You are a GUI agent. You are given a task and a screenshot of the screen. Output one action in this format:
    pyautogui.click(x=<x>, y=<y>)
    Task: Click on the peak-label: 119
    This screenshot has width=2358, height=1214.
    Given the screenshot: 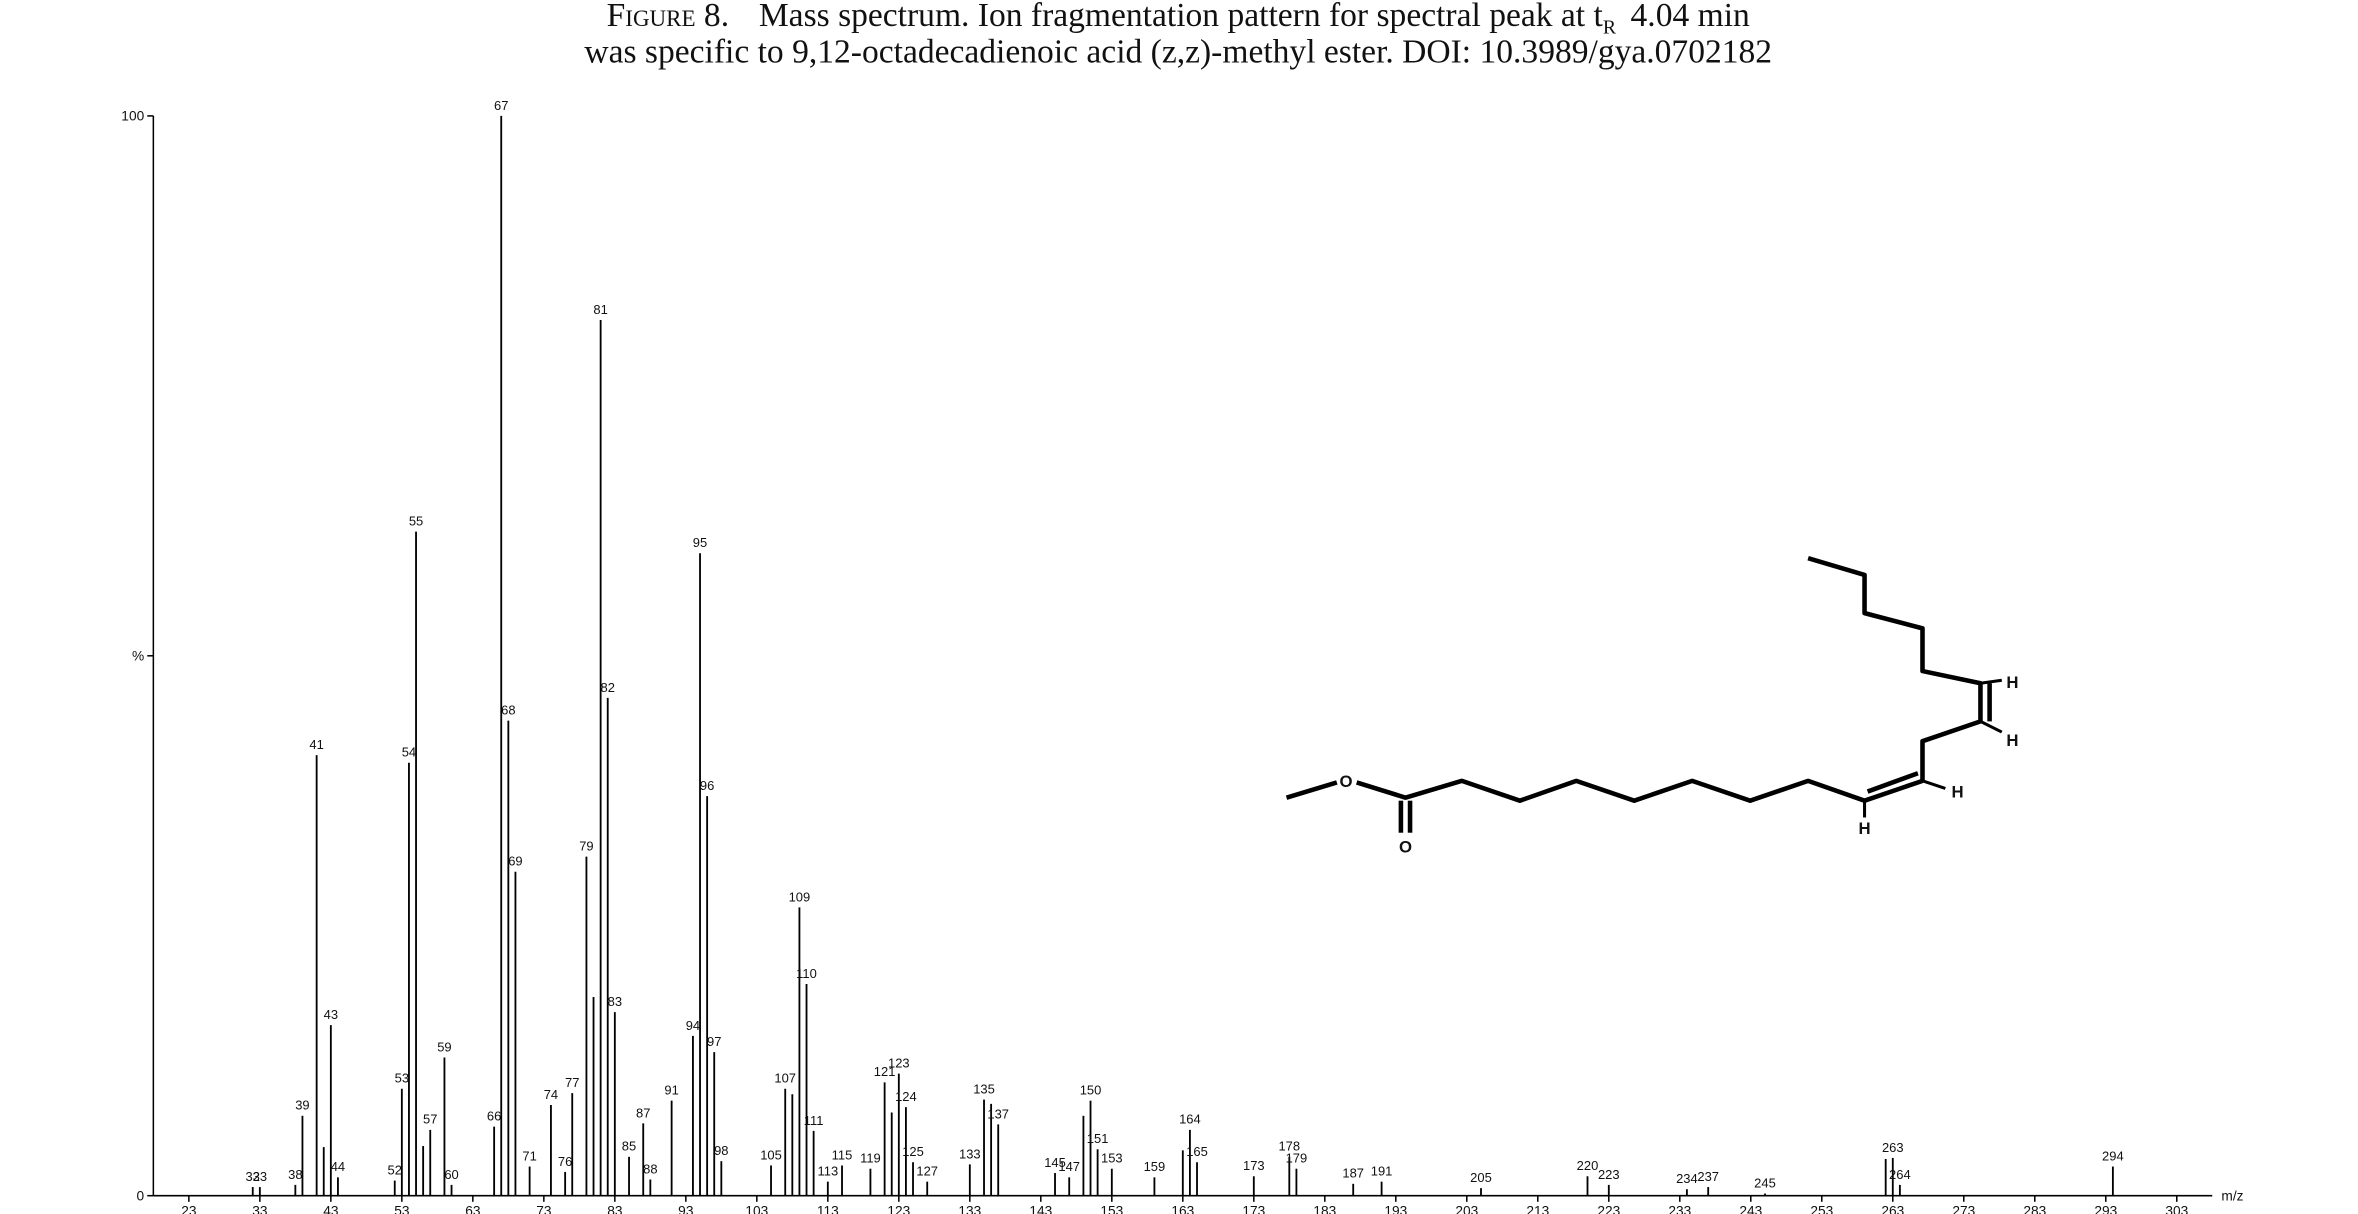 What is the action you would take?
    pyautogui.click(x=870, y=1158)
    